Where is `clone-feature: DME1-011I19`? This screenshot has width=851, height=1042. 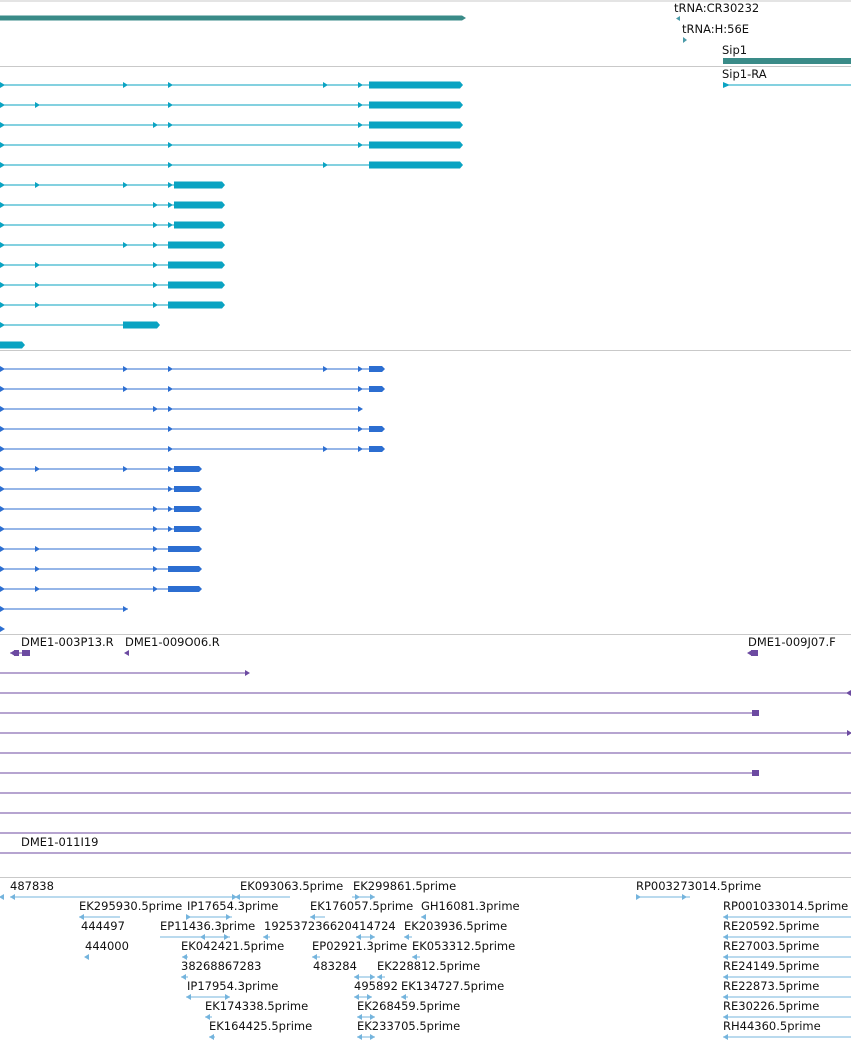 clone-feature: DME1-011I19 is located at coordinates (60, 842).